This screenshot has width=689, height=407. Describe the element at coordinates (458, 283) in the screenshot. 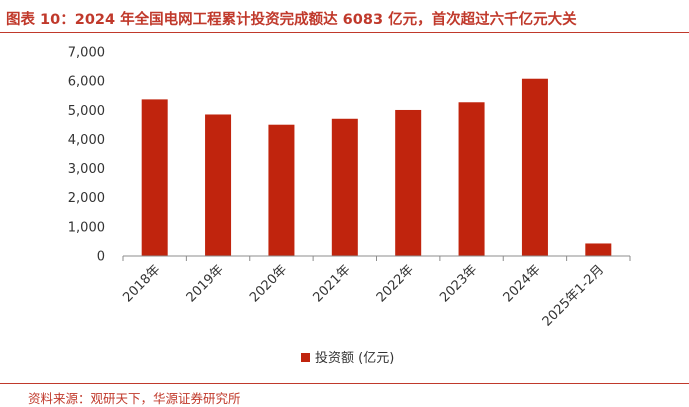

I see `x-tick-label: 2023年` at that location.